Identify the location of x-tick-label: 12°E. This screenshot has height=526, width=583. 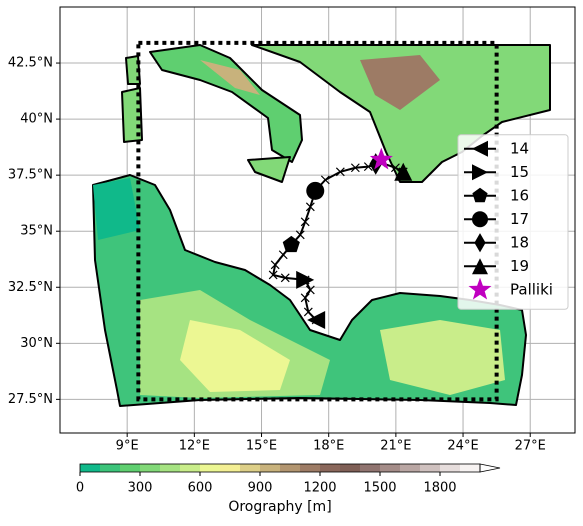
(194, 446).